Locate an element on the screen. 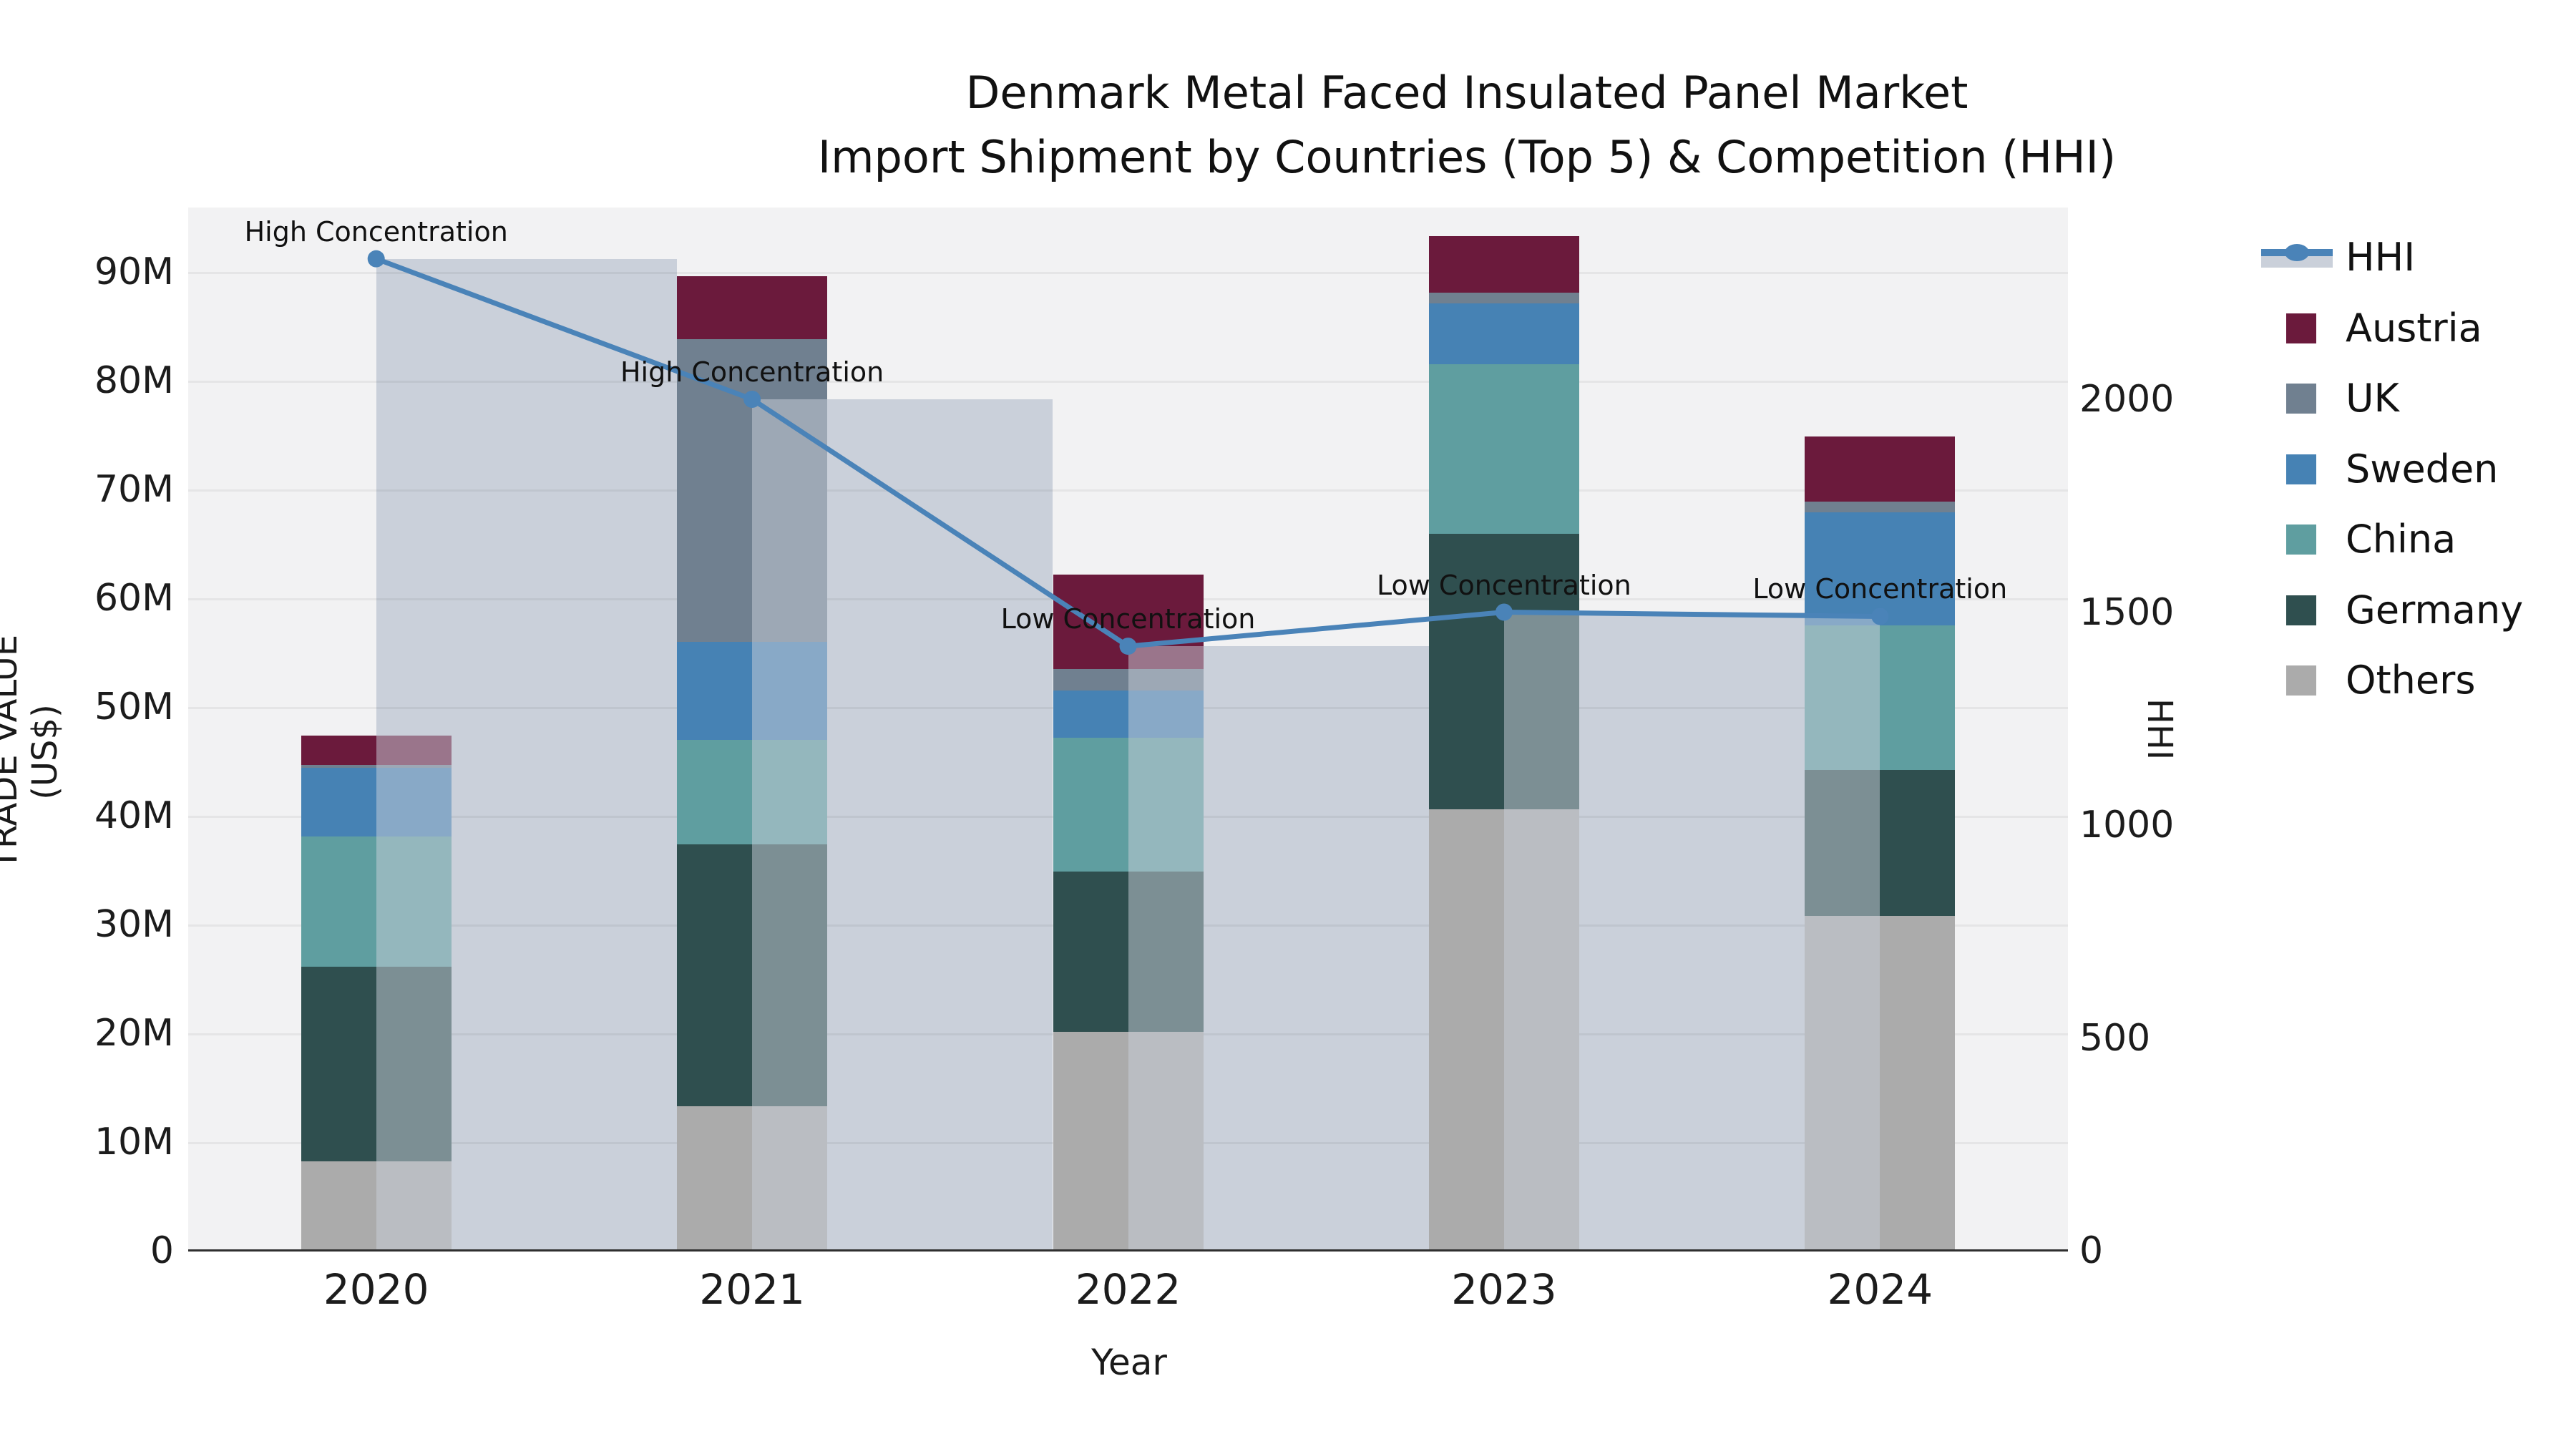  hhi-legend-glyph is located at coordinates (2297, 256).